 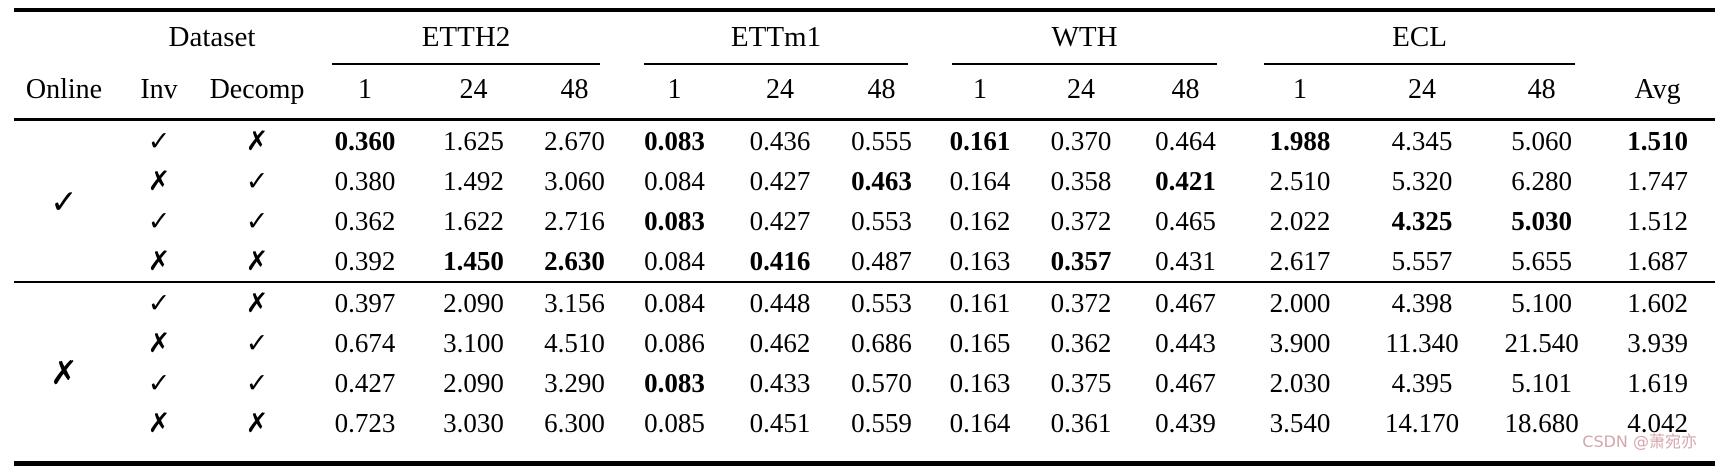 I want to click on metric-cell: 0.686, so click(x=881, y=342).